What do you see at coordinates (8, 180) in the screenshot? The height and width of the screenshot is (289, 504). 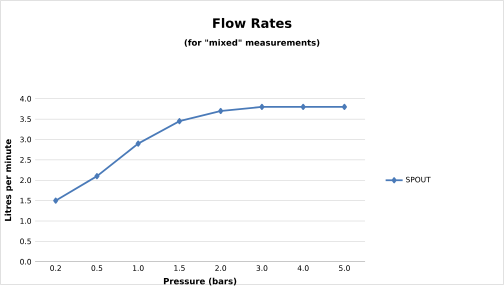 I see `y-axis-title: Litres per minute` at bounding box center [8, 180].